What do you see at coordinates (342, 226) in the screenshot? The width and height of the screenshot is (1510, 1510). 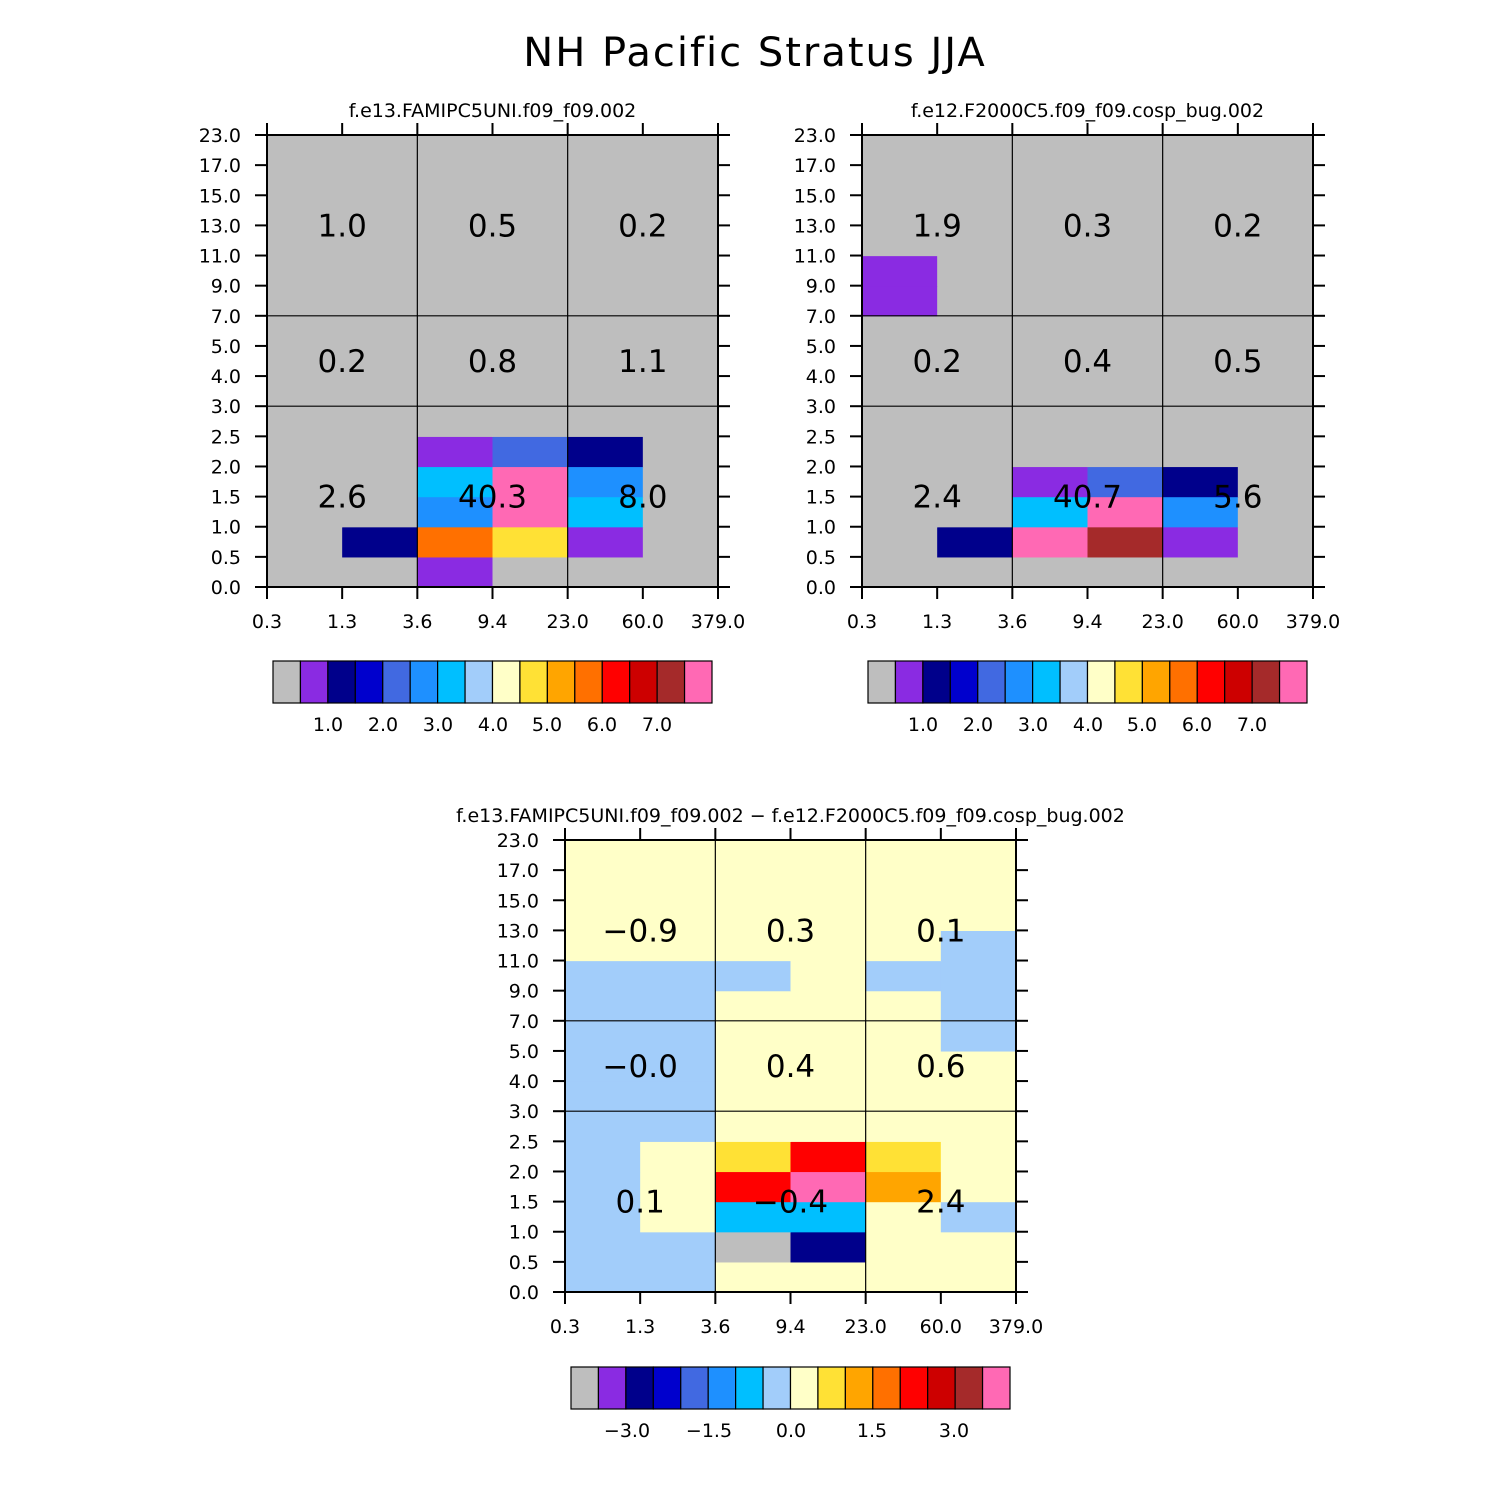 I see `box-value-label: 1.0` at bounding box center [342, 226].